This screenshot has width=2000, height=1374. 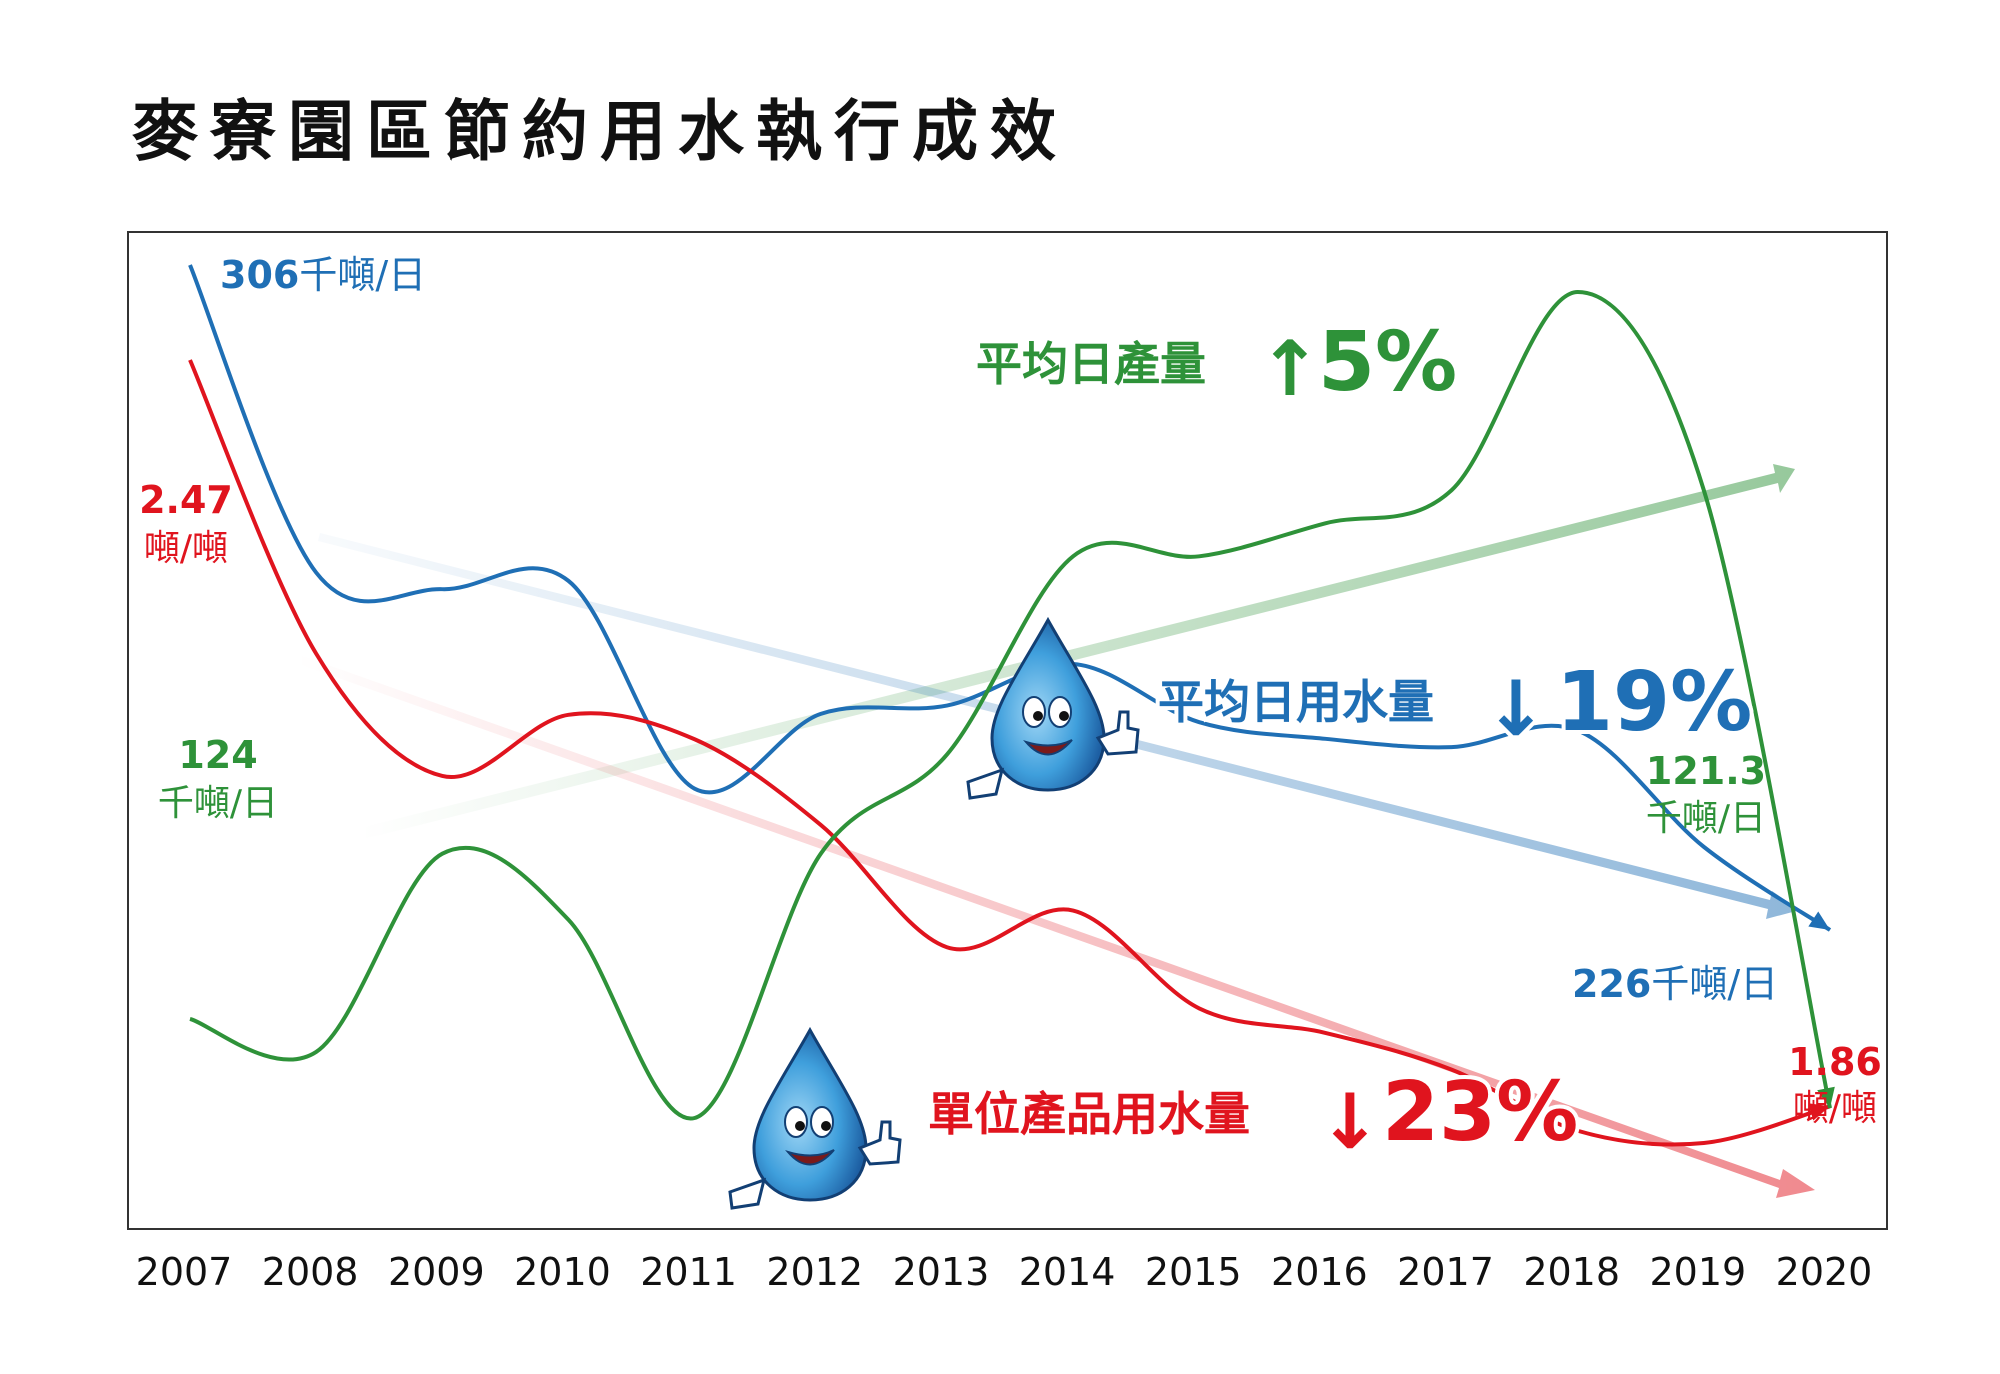 I want to click on x-tick-label: 2020, so click(x=1824, y=1272).